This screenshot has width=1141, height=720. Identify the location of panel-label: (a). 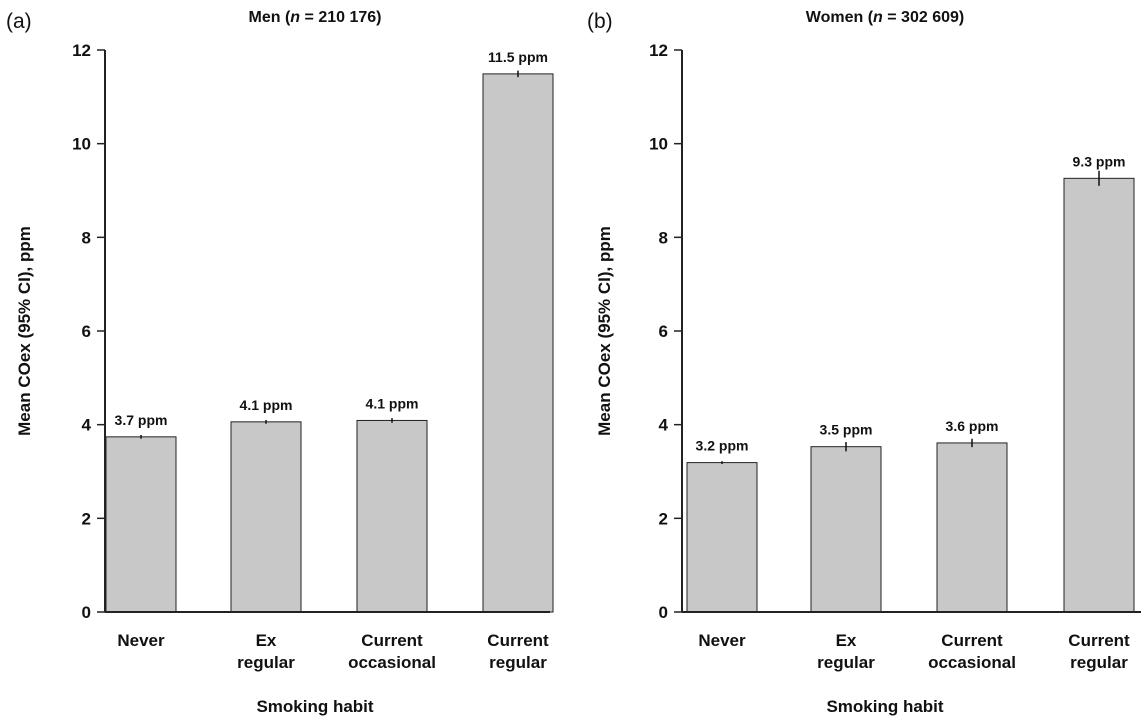
(19, 21).